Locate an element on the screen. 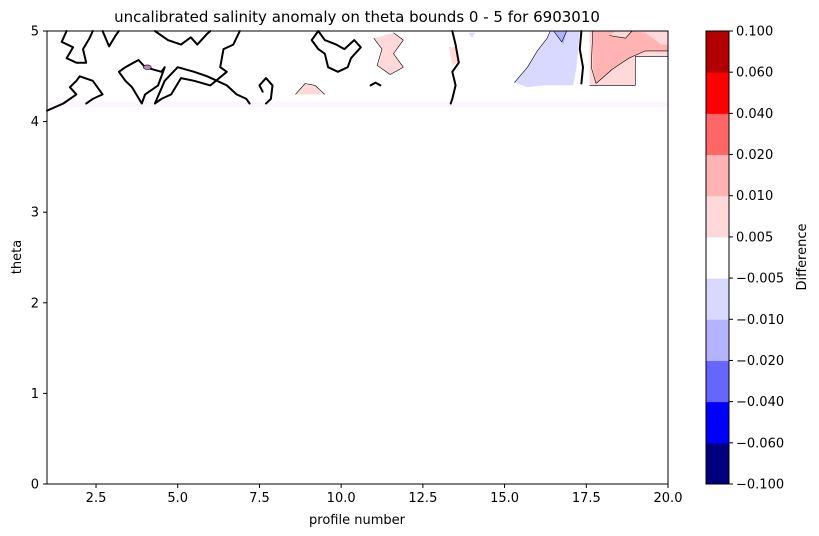  colorbar-tick-label: 0.010 is located at coordinates (754, 196).